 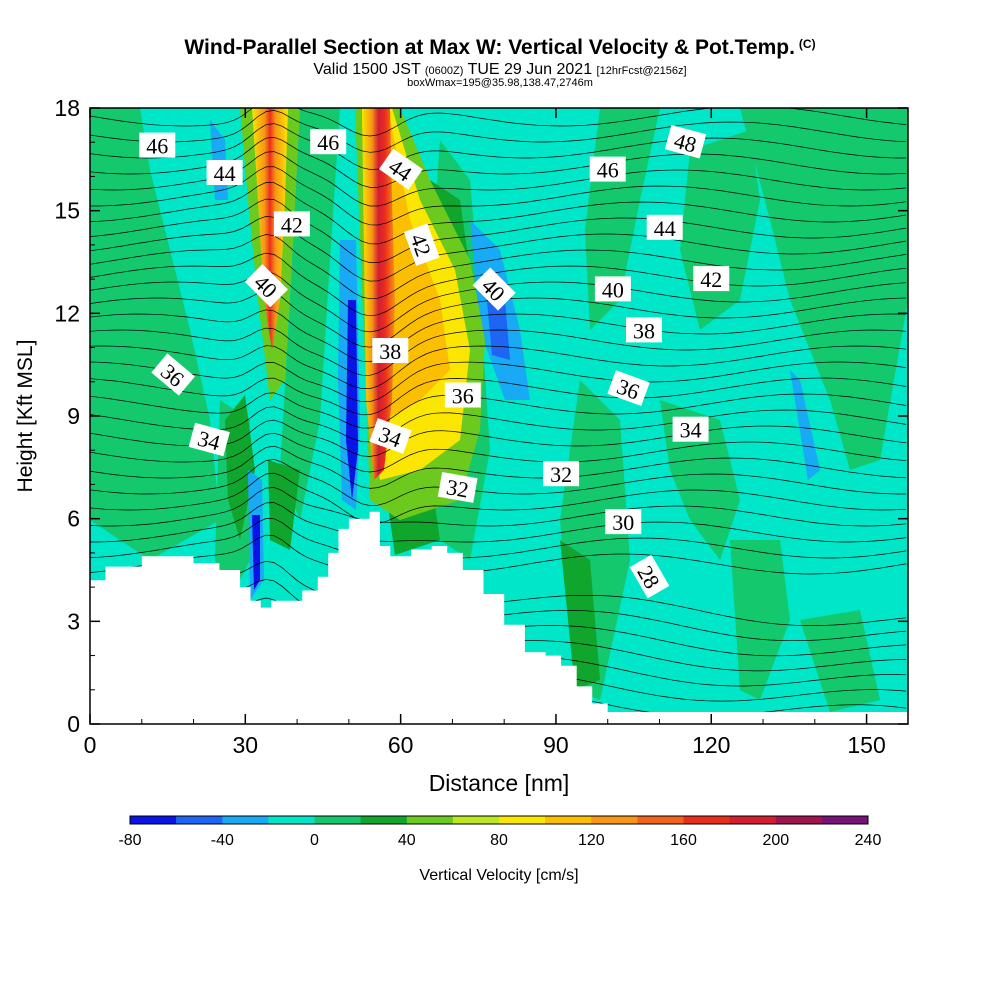 I want to click on theta-label: 40, so click(x=612, y=289).